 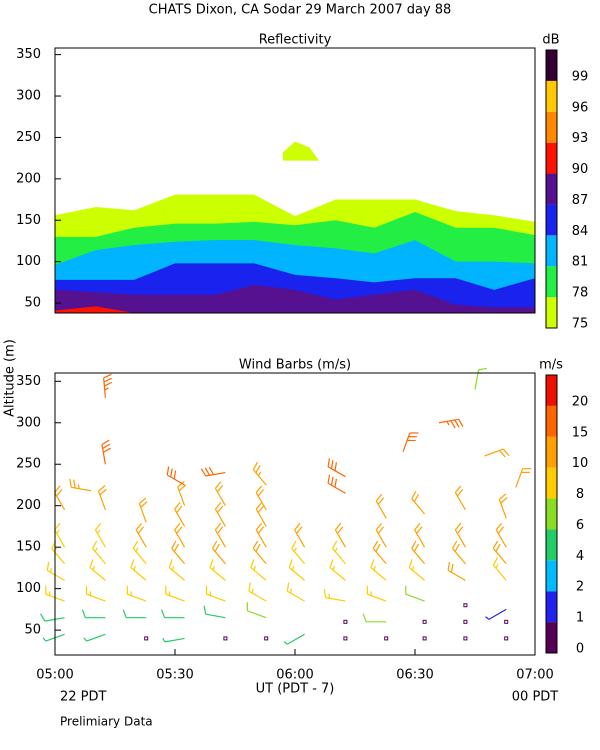 I want to click on end-label: 00 PDT, so click(x=535, y=697).